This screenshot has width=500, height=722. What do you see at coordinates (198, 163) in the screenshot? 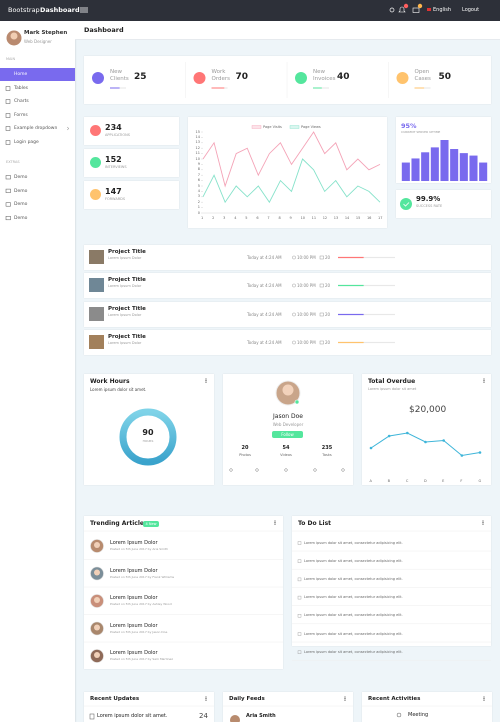
I see `y-tick-label: 9` at bounding box center [198, 163].